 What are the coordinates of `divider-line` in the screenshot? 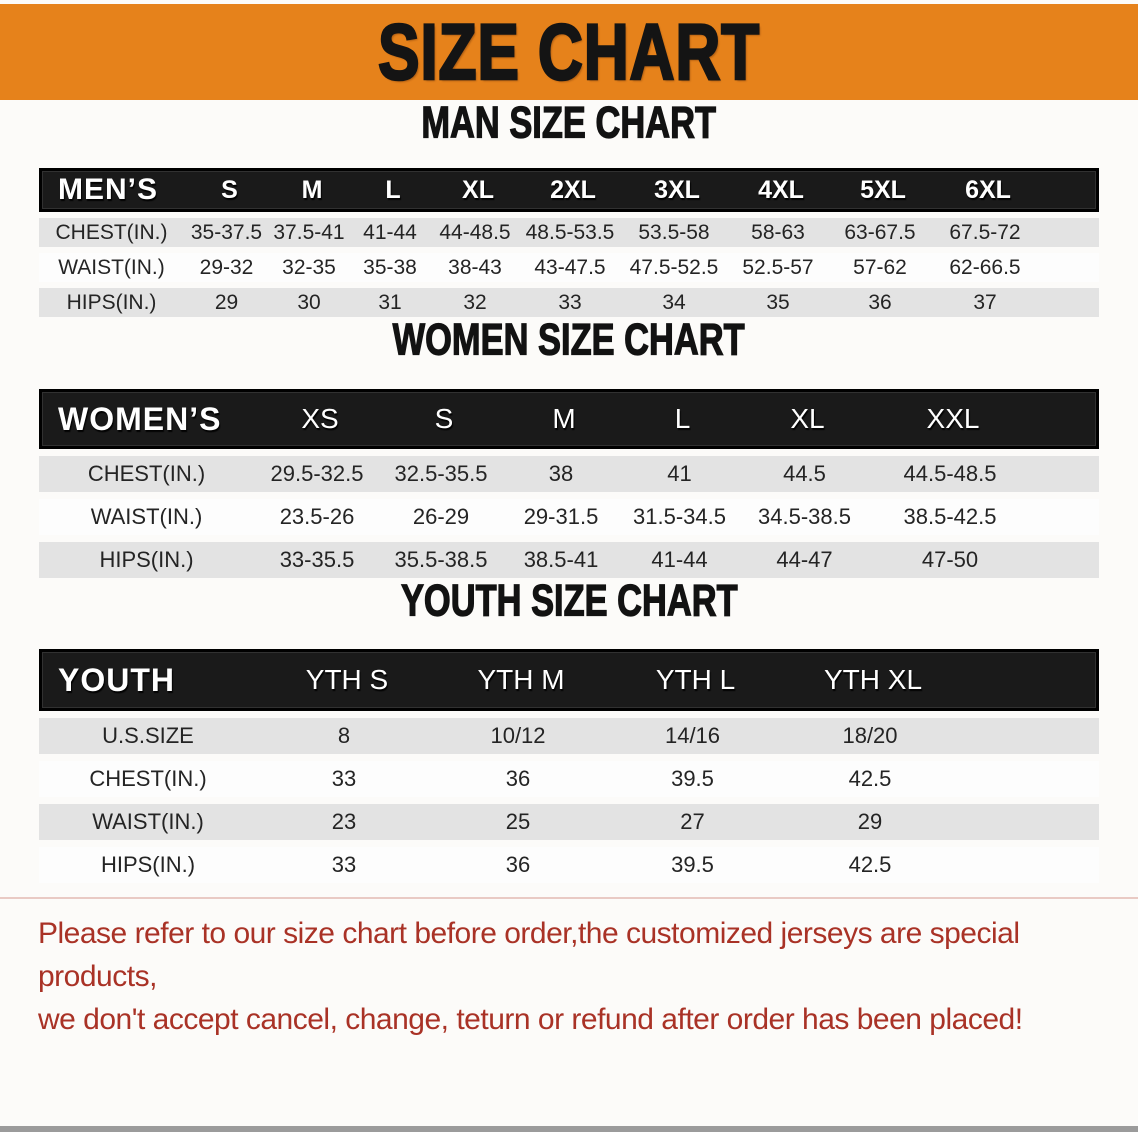 It's located at (569, 898).